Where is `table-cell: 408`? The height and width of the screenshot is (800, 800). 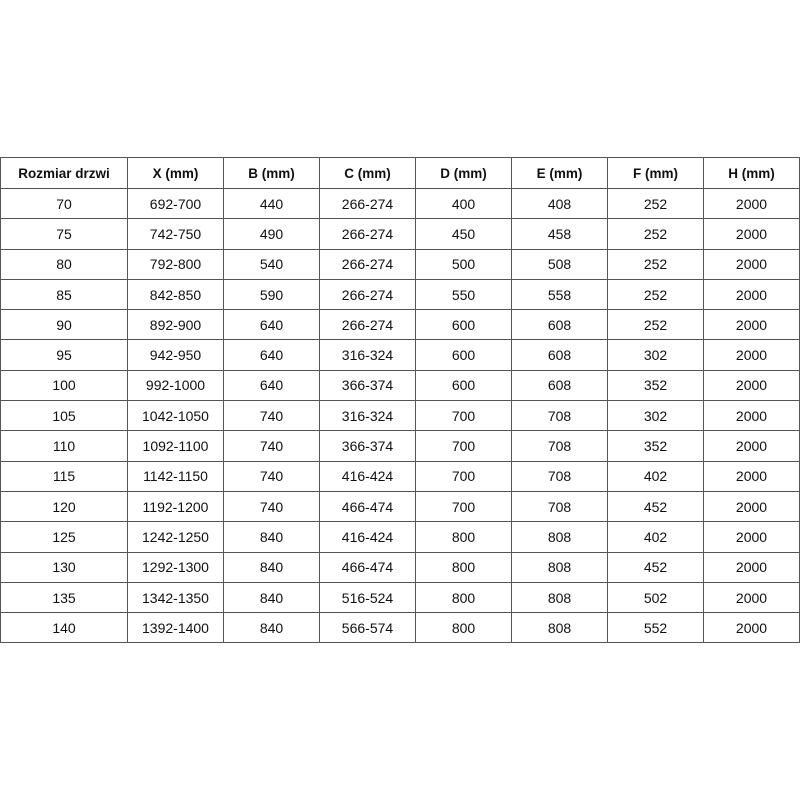 table-cell: 408 is located at coordinates (559, 203).